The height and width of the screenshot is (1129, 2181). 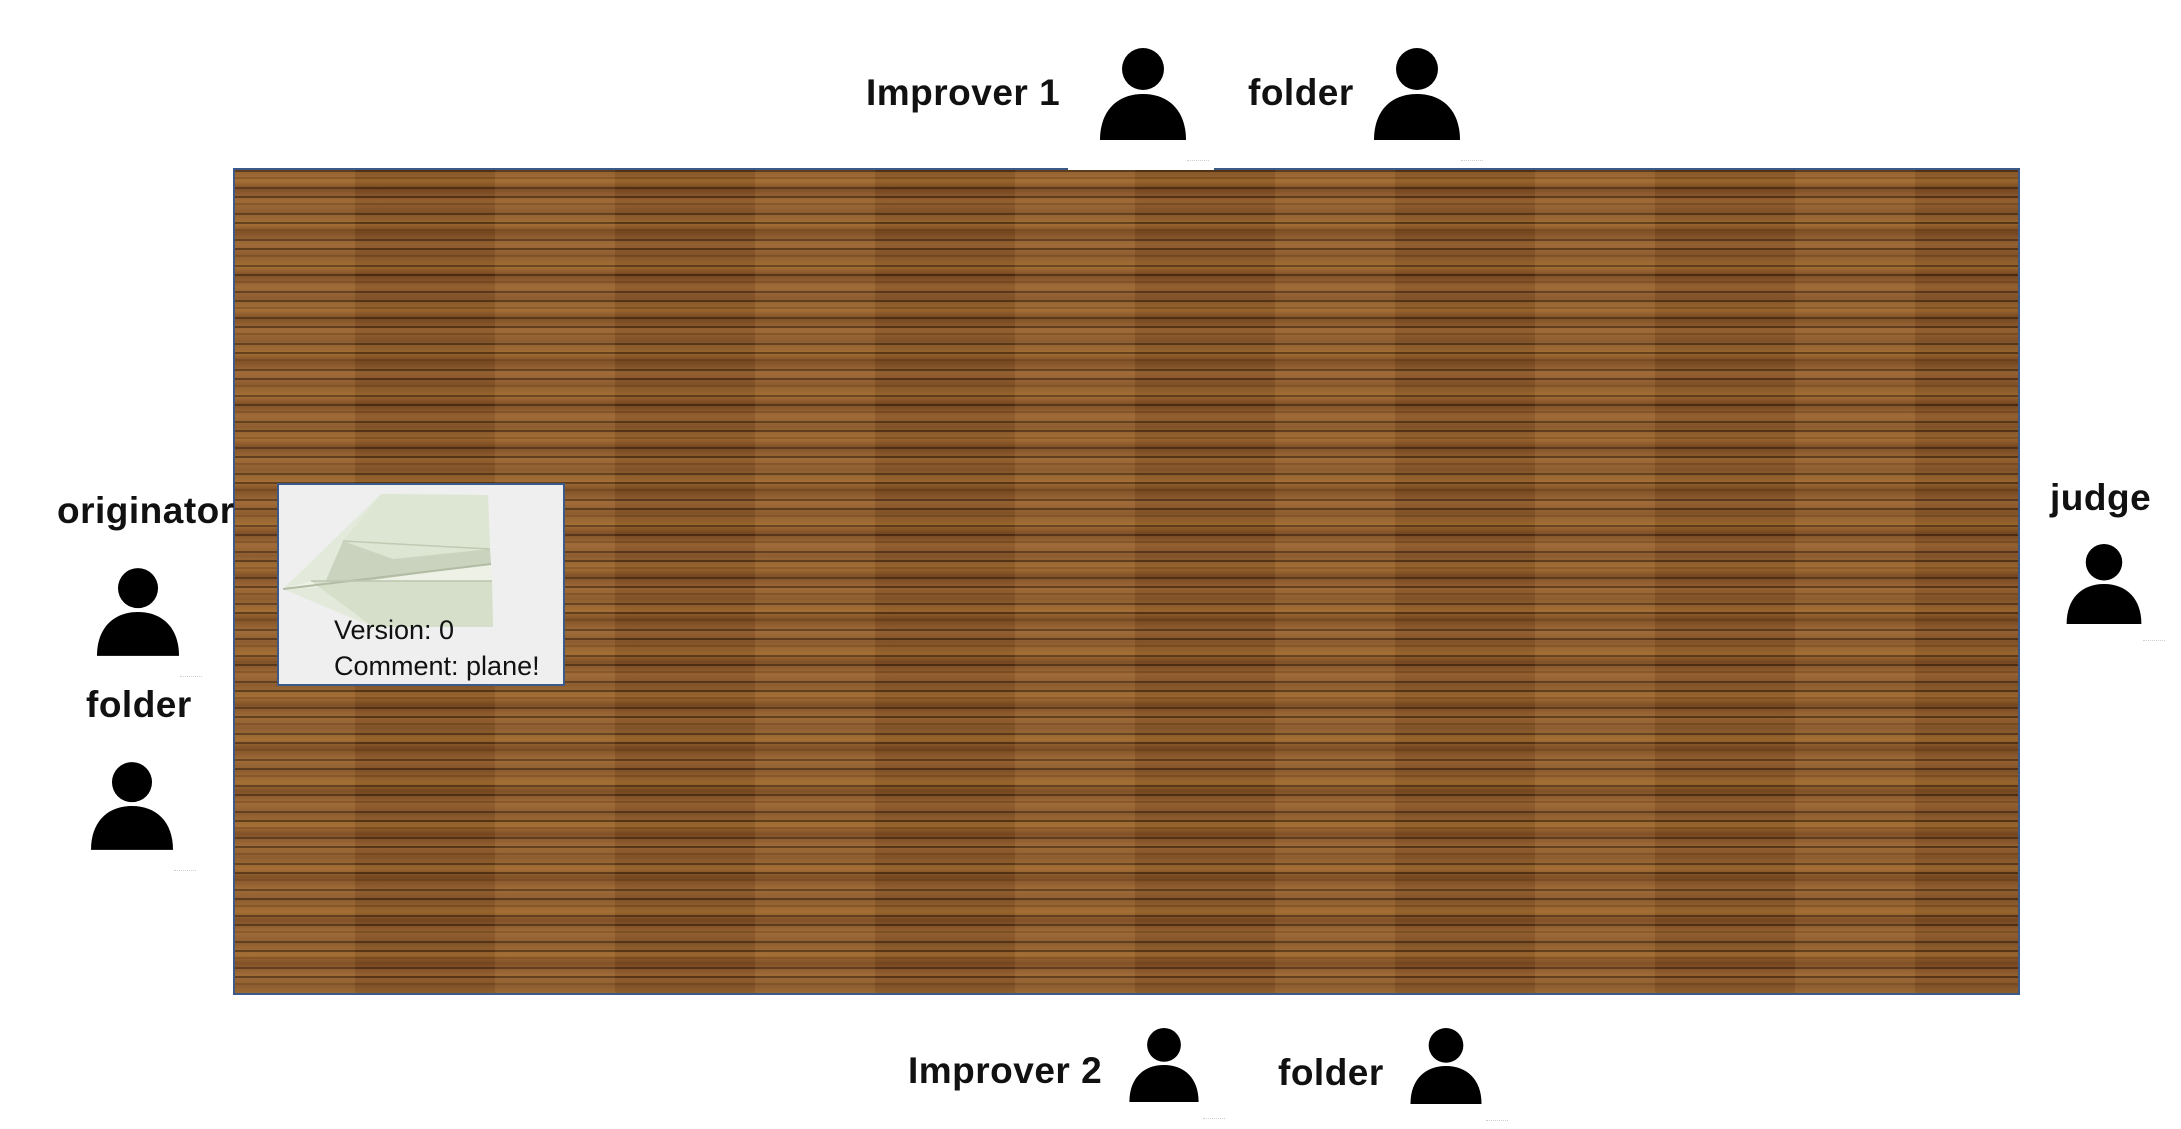 I want to click on label-folder-left: folder, so click(x=139, y=704).